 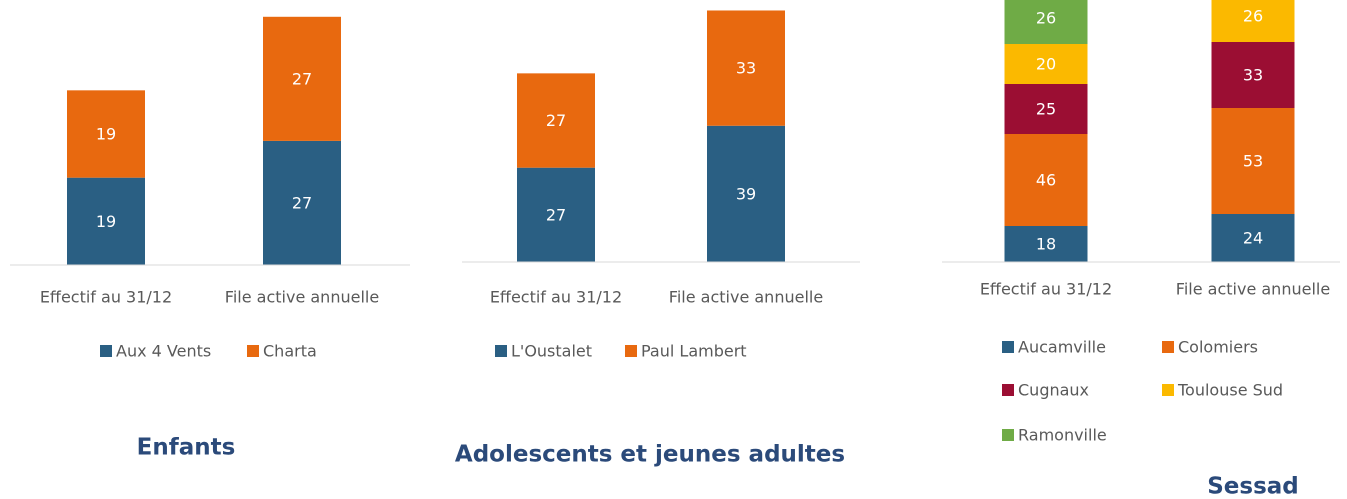 What do you see at coordinates (1062, 347) in the screenshot?
I see `legend-label: Aucamville` at bounding box center [1062, 347].